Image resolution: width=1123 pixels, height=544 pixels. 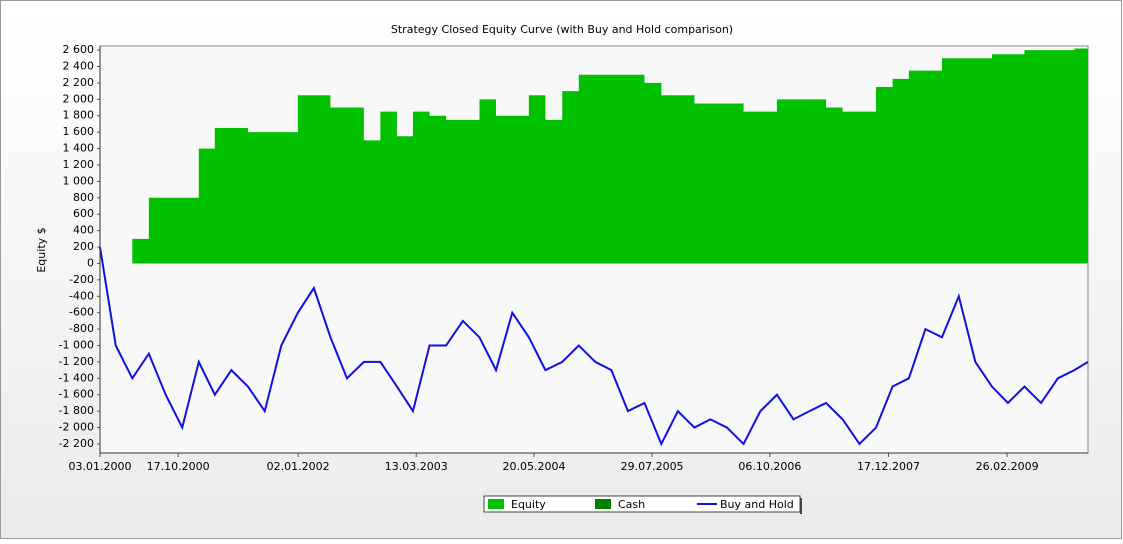 What do you see at coordinates (100, 466) in the screenshot?
I see `x-tick-label: 03.01.2000` at bounding box center [100, 466].